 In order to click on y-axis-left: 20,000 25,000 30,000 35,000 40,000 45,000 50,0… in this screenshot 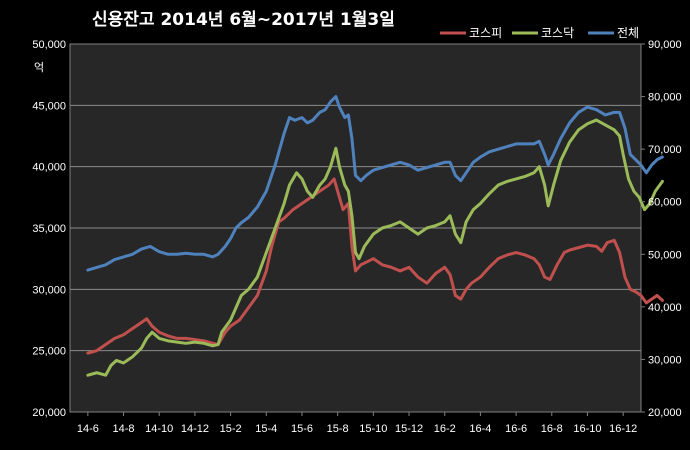, I will do `click(49, 229)`.